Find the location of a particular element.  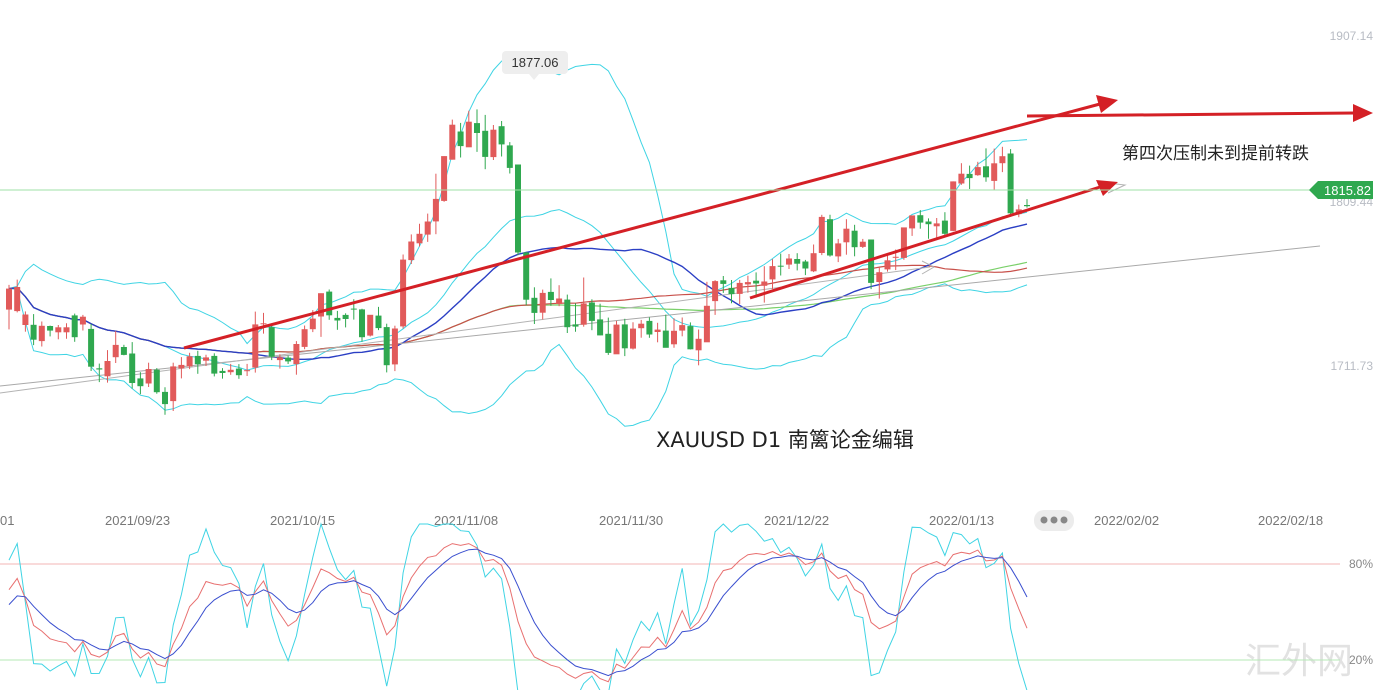

site-watermark: 汇外网 is located at coordinates (1299, 661).